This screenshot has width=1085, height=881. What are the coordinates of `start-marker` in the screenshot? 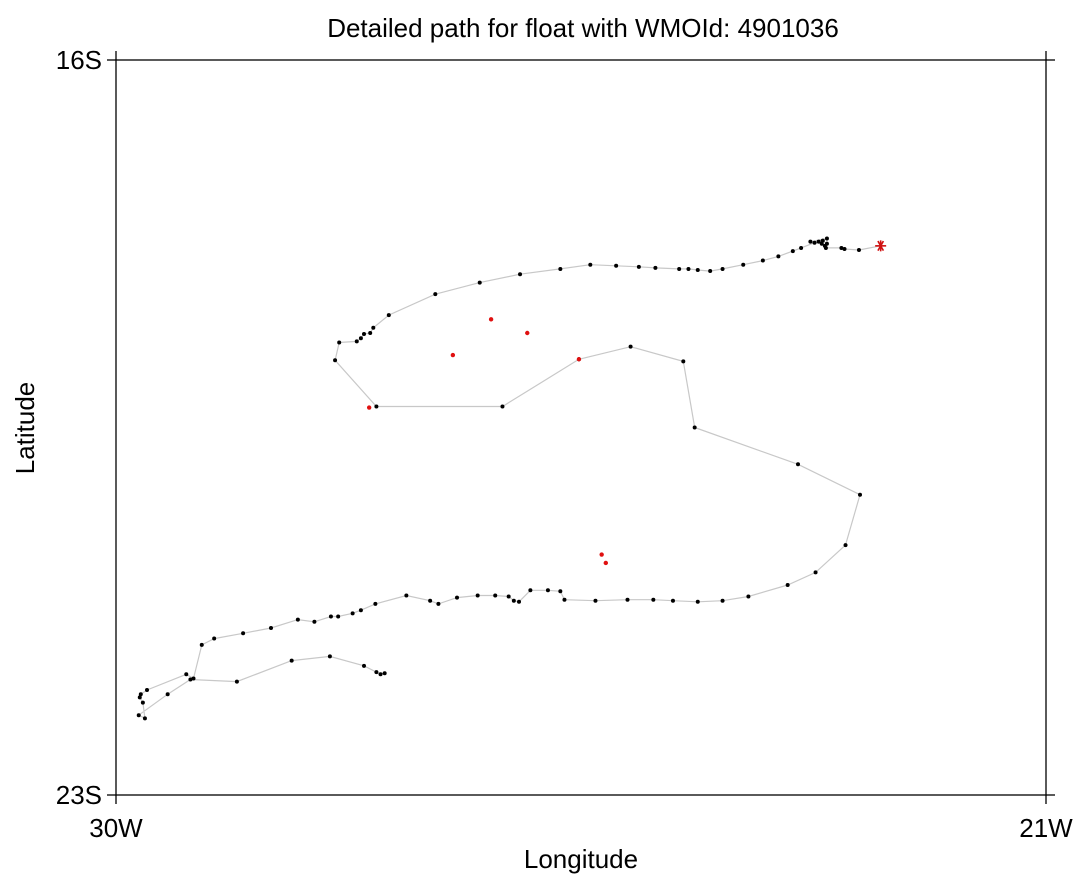 It's located at (881, 246).